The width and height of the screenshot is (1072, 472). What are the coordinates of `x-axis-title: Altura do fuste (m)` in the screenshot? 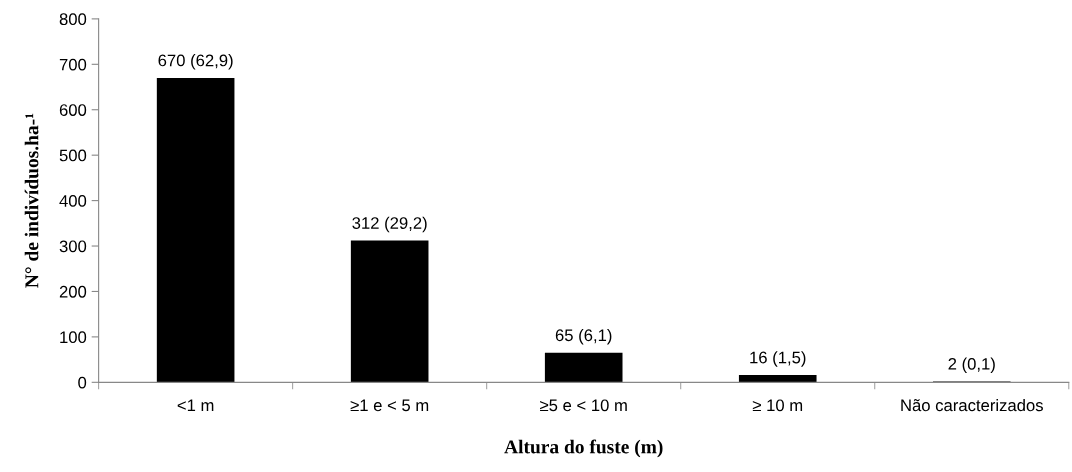 It's located at (583, 448).